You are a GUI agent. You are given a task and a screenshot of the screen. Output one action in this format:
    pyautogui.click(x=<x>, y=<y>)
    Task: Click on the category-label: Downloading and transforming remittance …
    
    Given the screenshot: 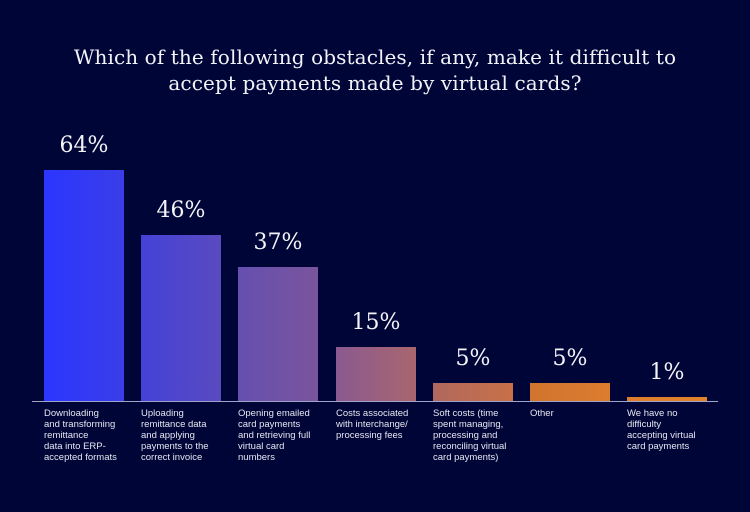 What is the action you would take?
    pyautogui.click(x=80, y=435)
    